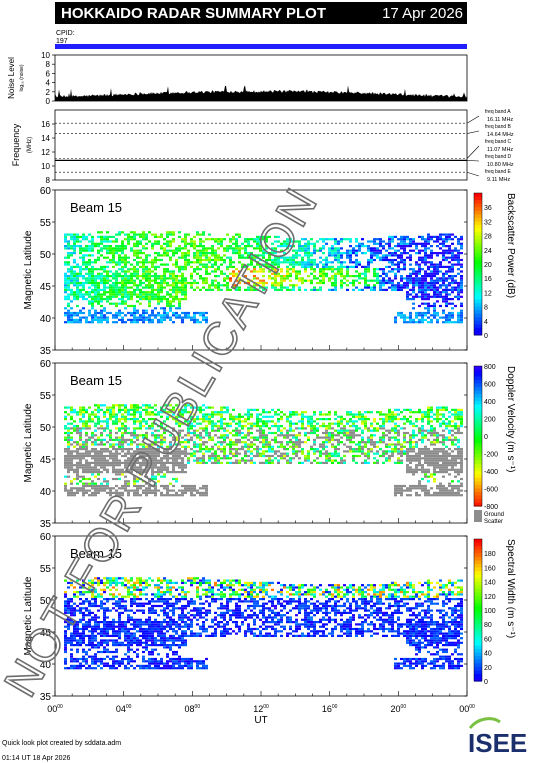 This screenshot has height=763, width=536. What do you see at coordinates (16, 144) in the screenshot?
I see `freq-ylabel: Frequency` at bounding box center [16, 144].